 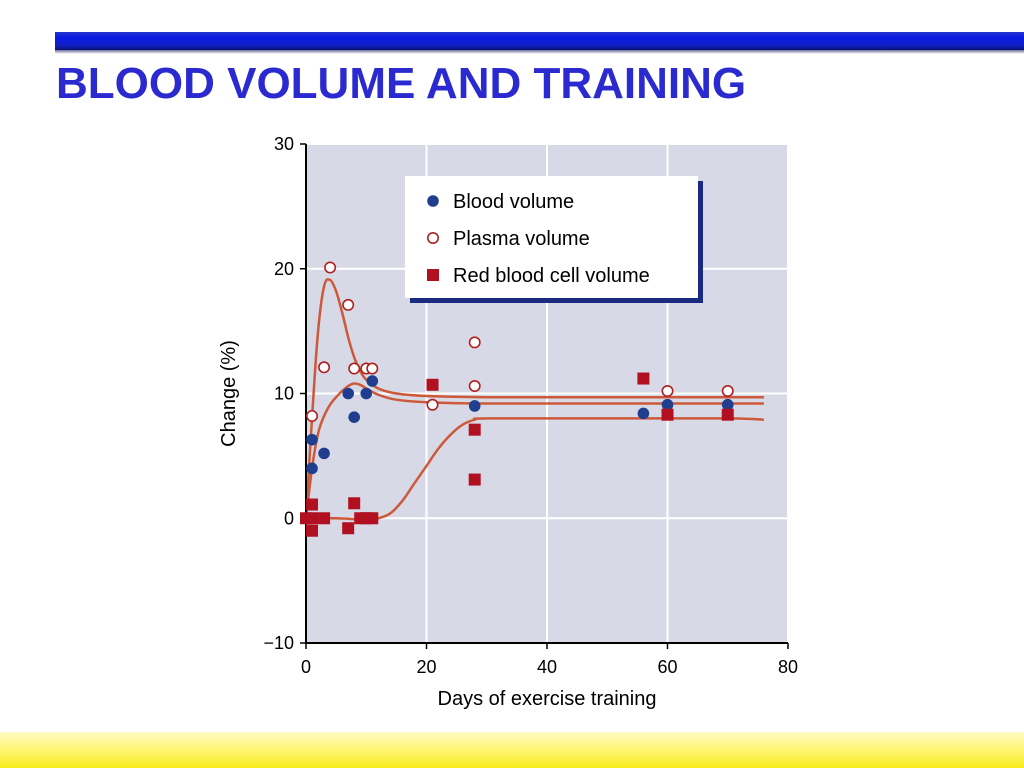 What do you see at coordinates (547, 667) in the screenshot?
I see `x-tick-label: 40` at bounding box center [547, 667].